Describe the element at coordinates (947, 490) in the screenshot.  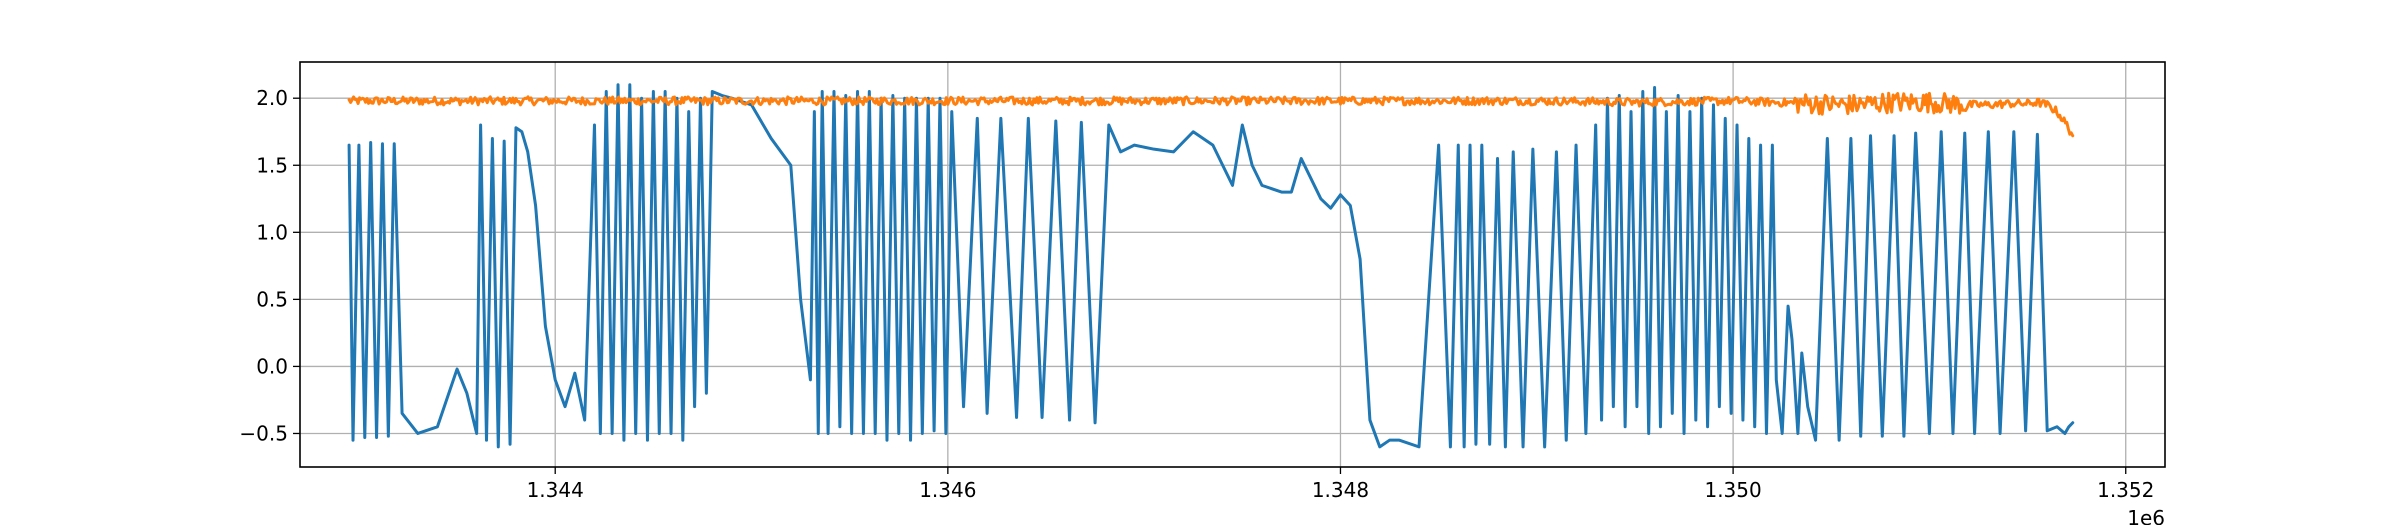
I see `x-tick-label: 1.346` at that location.